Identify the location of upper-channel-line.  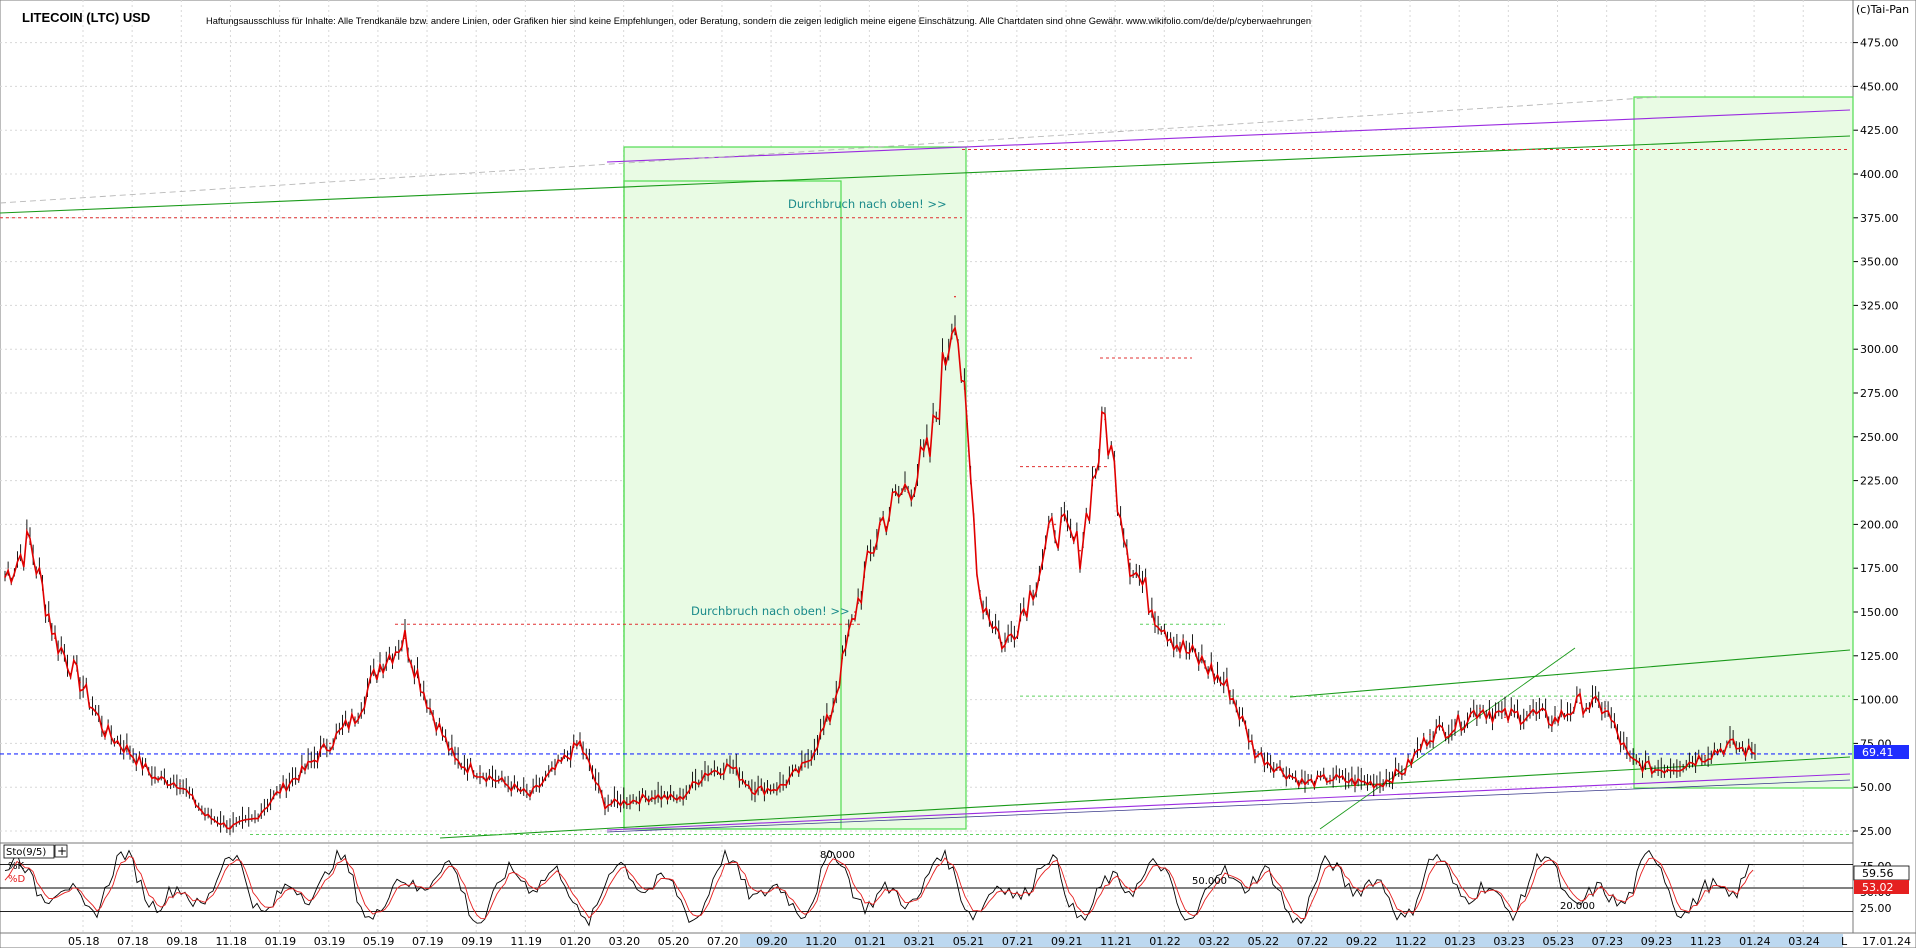
(1228, 136).